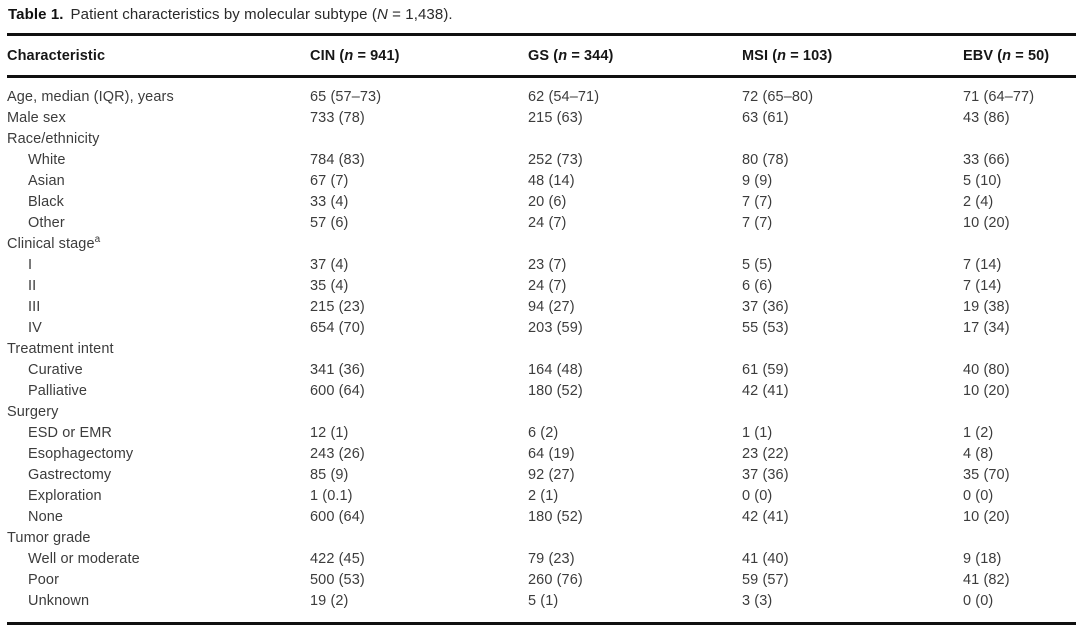 The width and height of the screenshot is (1080, 632). What do you see at coordinates (541, 496) in the screenshot?
I see `table-row: Exploration 1 (0.1) 2 (1) 0 (0) 0 (0)` at bounding box center [541, 496].